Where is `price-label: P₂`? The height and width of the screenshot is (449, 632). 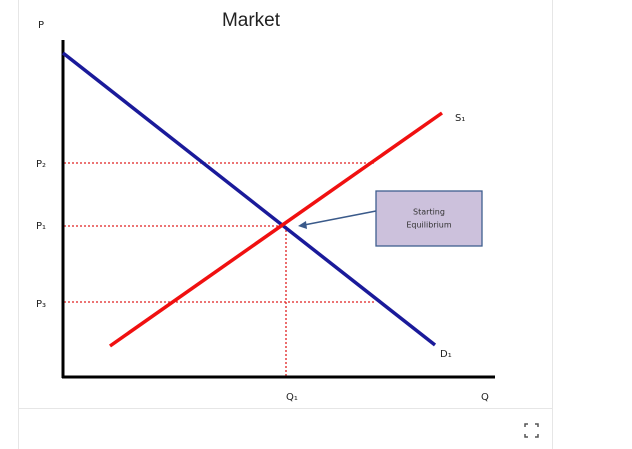 price-label: P₂ is located at coordinates (41, 164).